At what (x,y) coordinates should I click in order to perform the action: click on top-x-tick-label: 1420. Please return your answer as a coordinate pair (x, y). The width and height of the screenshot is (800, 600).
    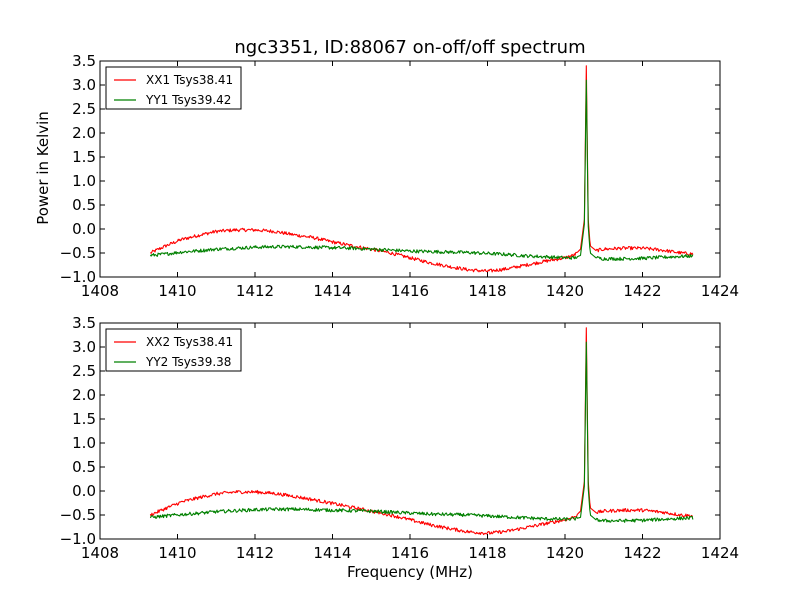
    Looking at the image, I should click on (565, 291).